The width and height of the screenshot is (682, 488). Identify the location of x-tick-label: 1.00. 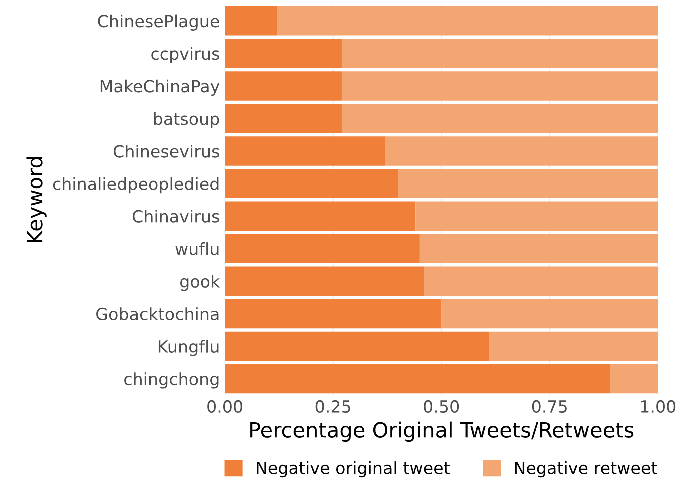
(658, 407).